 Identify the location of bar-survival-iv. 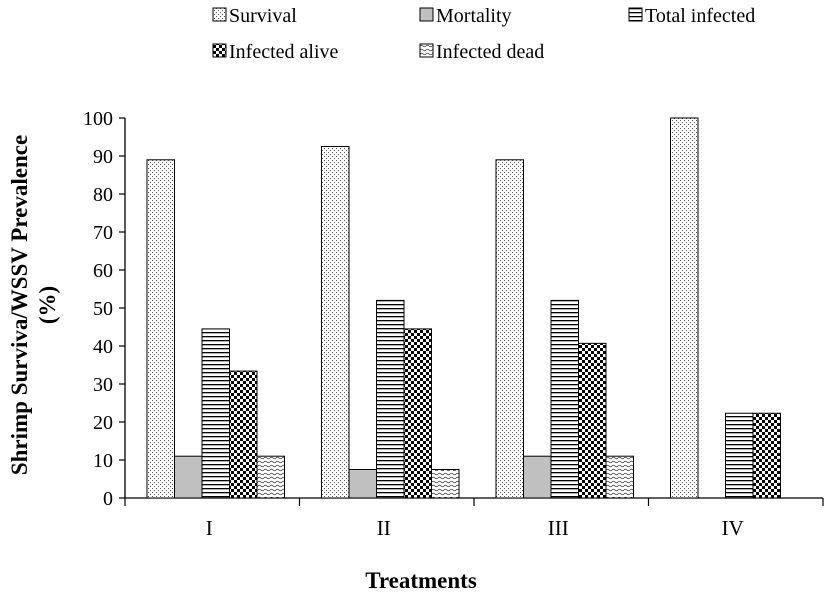
(684, 308).